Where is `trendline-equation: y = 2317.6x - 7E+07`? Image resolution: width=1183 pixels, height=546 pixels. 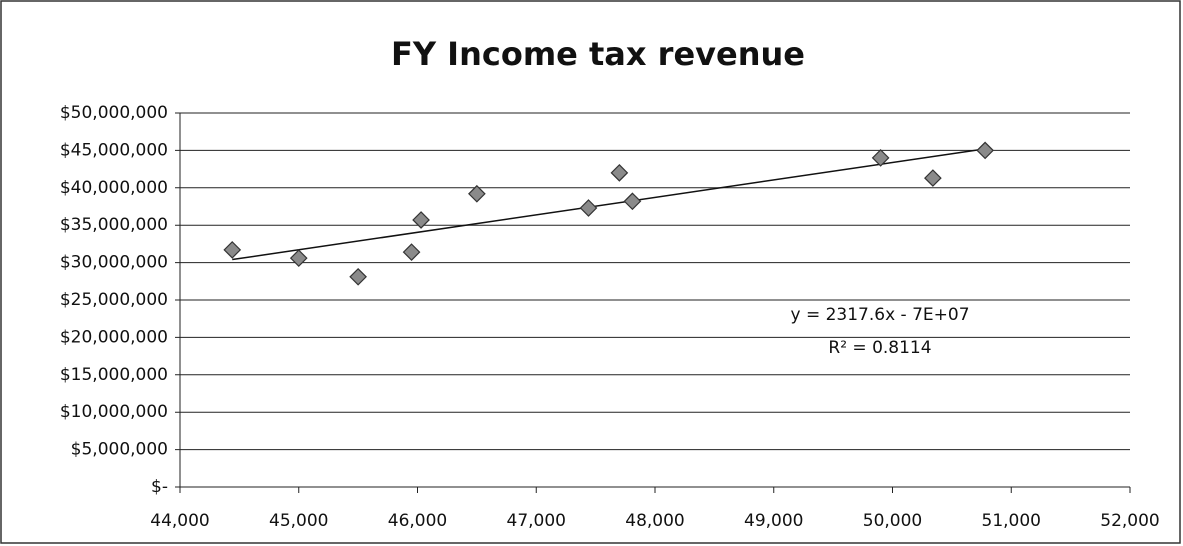
trendline-equation: y = 2317.6x - 7E+07 is located at coordinates (879, 315).